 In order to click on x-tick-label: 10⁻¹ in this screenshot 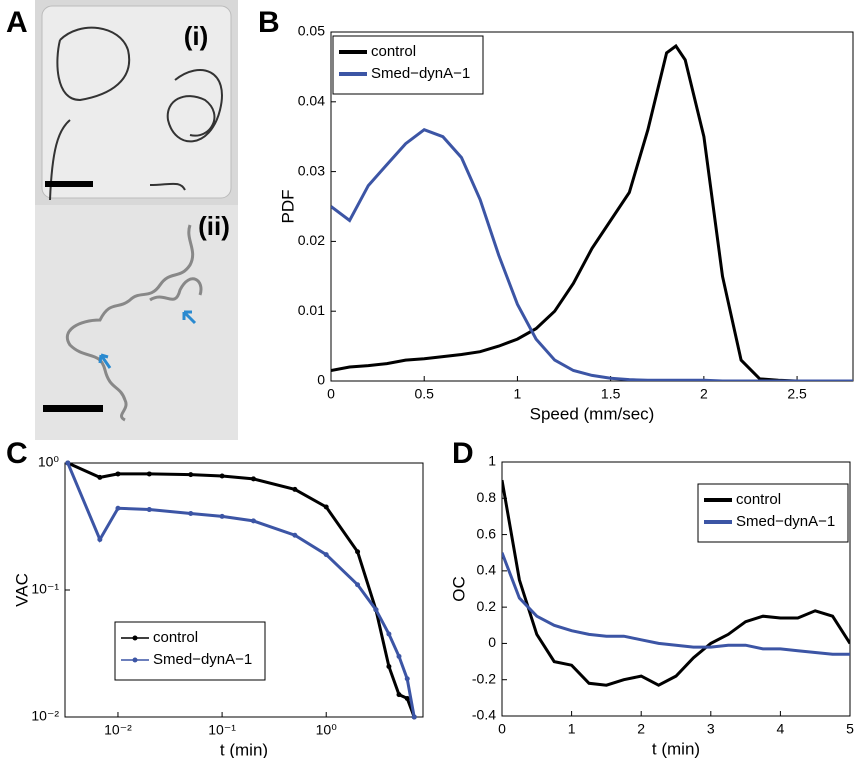, I will do `click(222, 730)`.